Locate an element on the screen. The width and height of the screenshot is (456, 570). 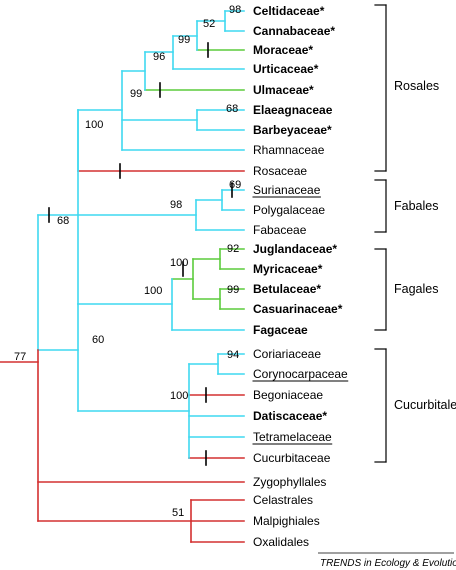
taxon-label: Celastrales is located at coordinates (283, 500).